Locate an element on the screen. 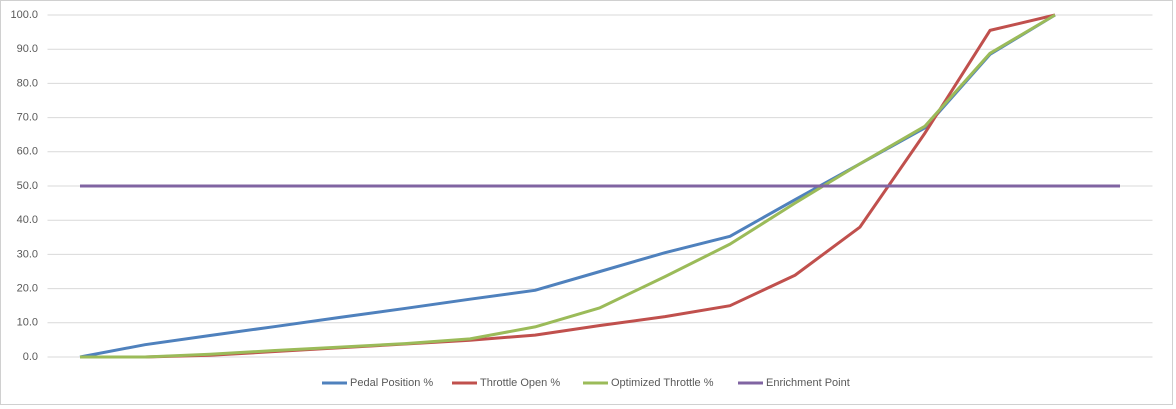  legend-label: Pedal Position % is located at coordinates (391, 383).